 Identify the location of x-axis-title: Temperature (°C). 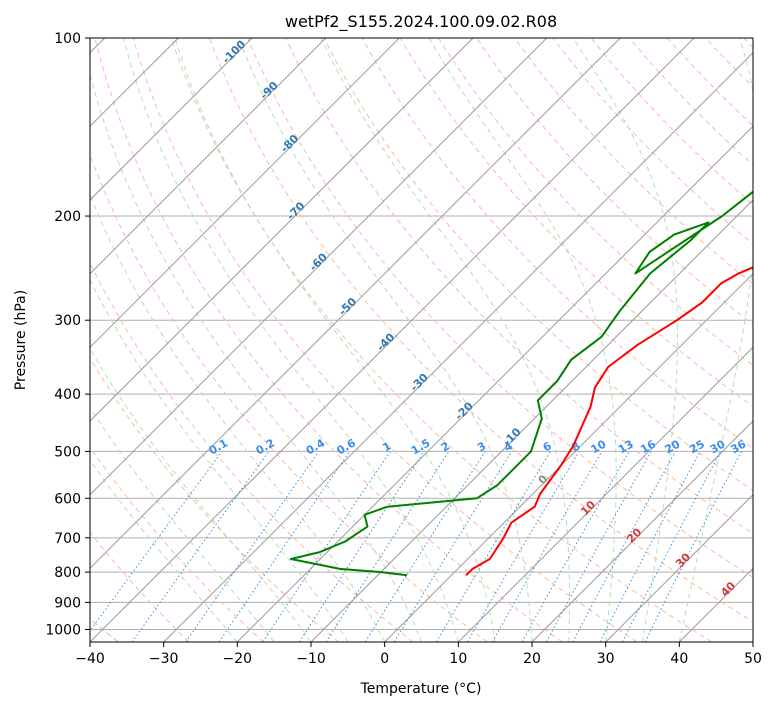
(421, 689).